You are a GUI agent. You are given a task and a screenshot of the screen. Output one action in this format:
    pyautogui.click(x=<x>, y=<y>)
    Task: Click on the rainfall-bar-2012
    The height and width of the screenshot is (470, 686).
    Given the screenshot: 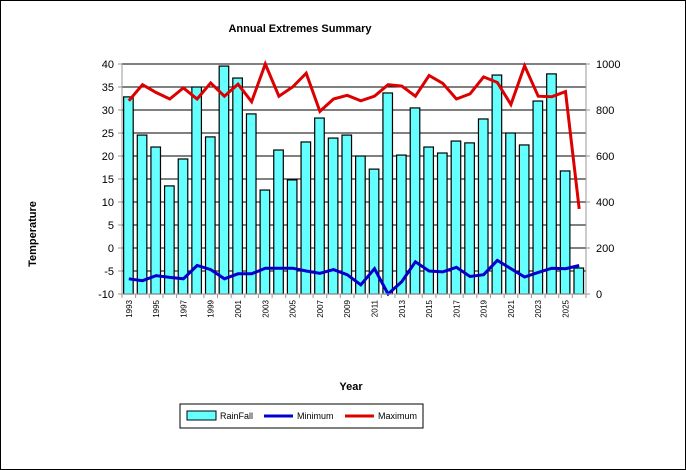 What is the action you would take?
    pyautogui.click(x=388, y=193)
    